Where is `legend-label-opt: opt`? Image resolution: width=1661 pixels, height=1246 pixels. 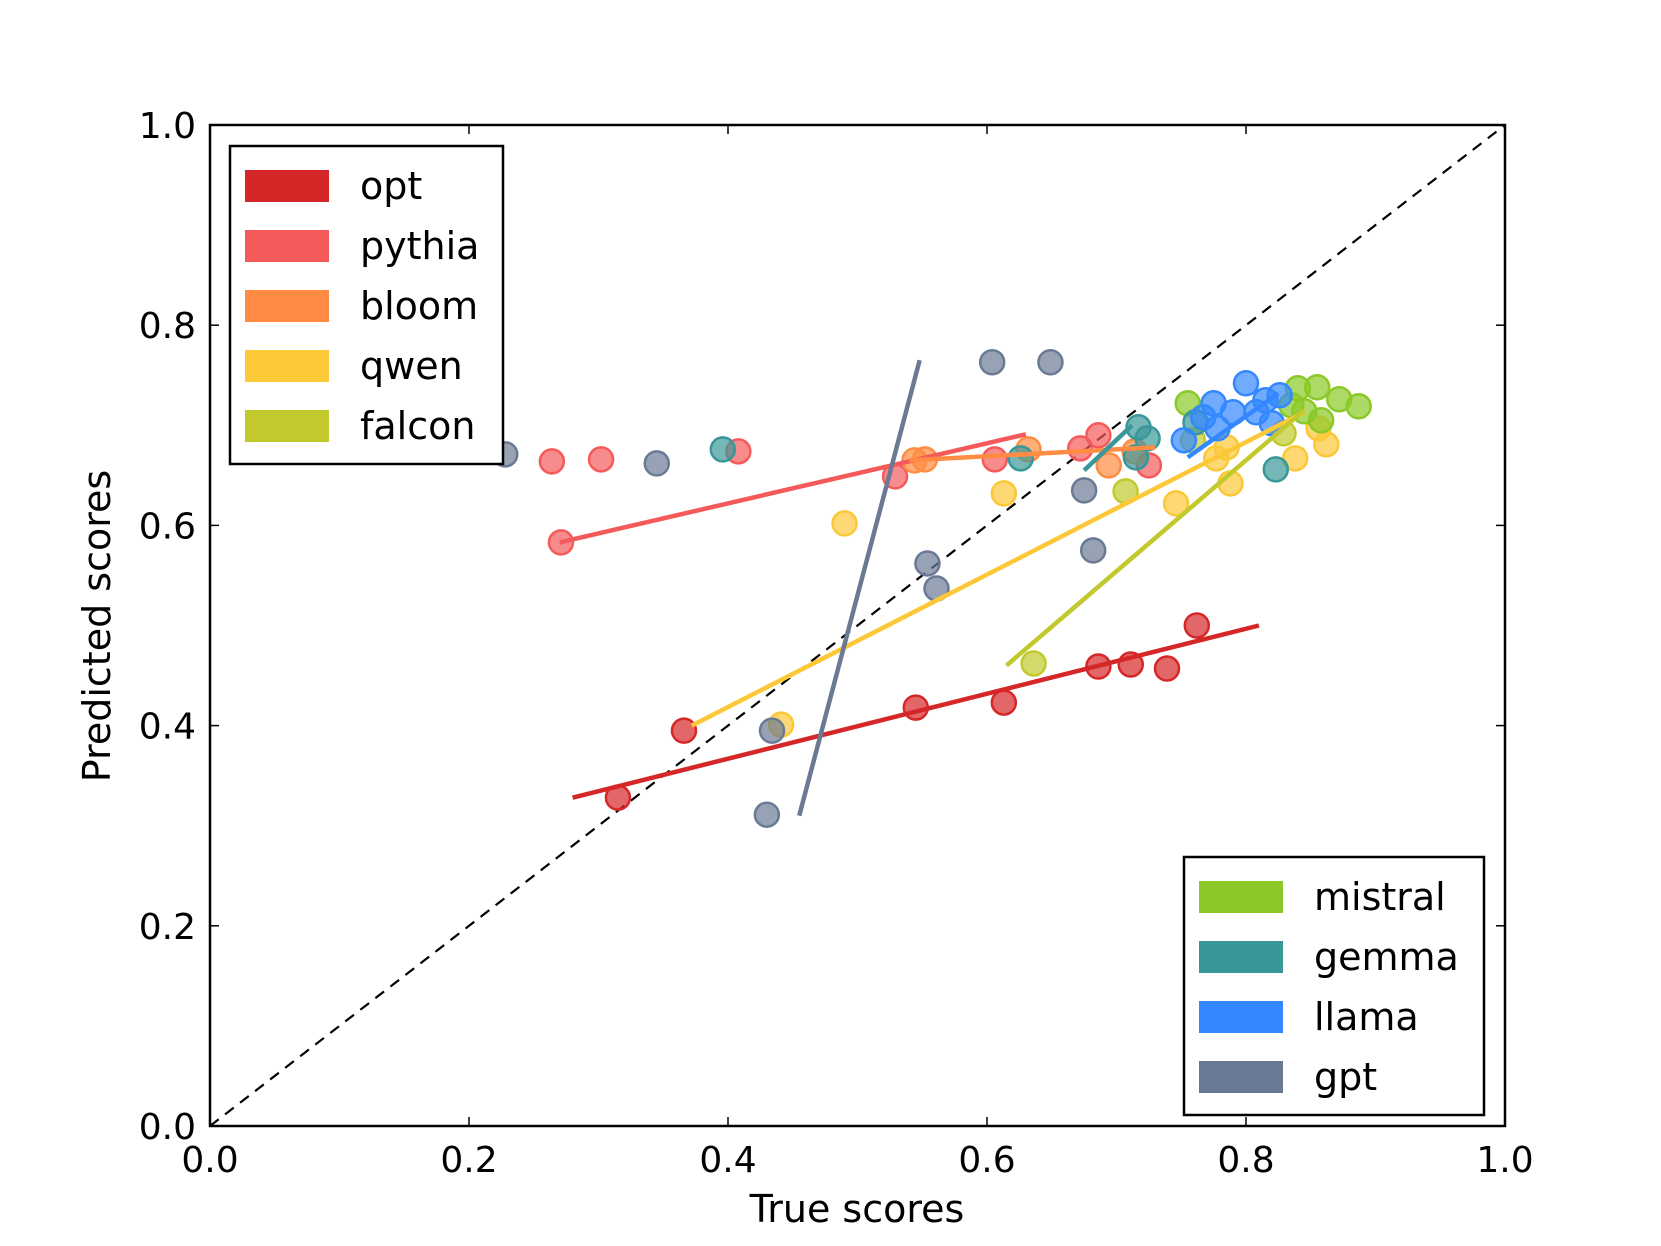 legend-label-opt: opt is located at coordinates (391, 186).